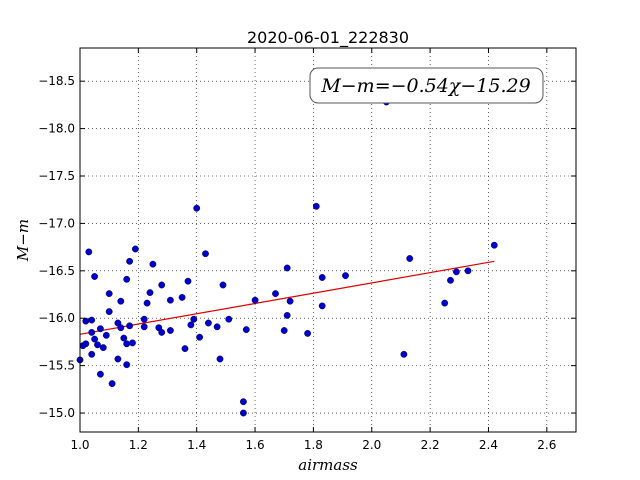  Describe the element at coordinates (430, 445) in the screenshot. I see `x-tick-label: 2.2` at that location.